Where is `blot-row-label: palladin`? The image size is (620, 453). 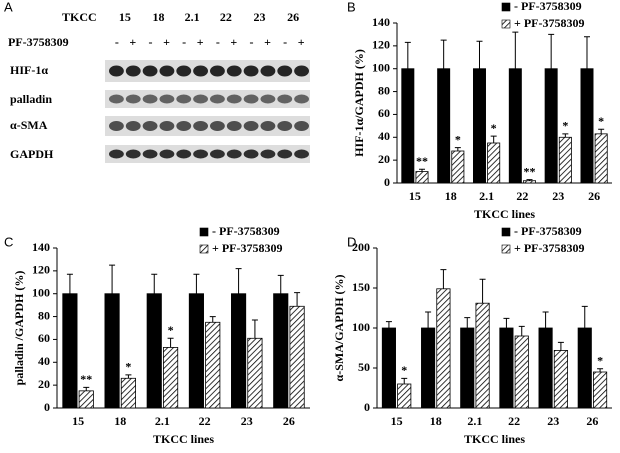 blot-row-label: palladin is located at coordinates (31, 99).